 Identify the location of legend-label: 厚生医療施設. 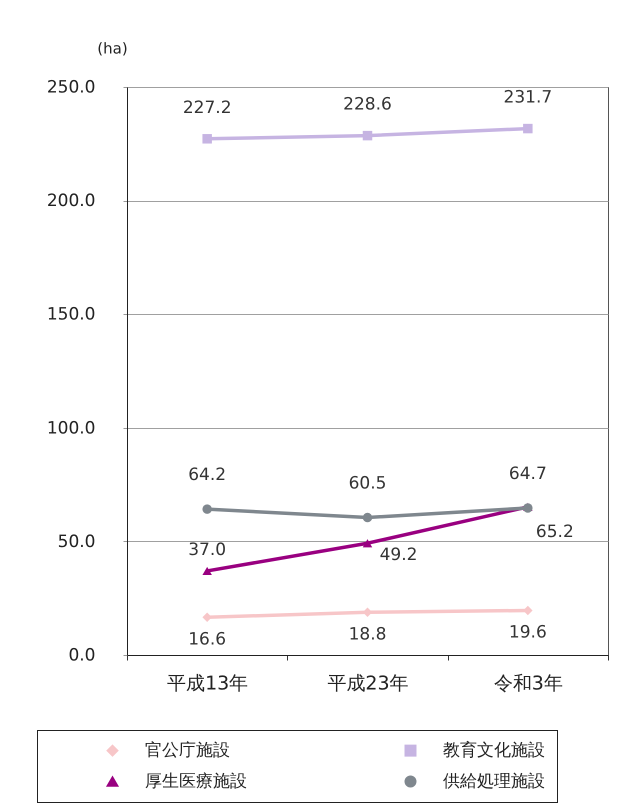
(196, 782).